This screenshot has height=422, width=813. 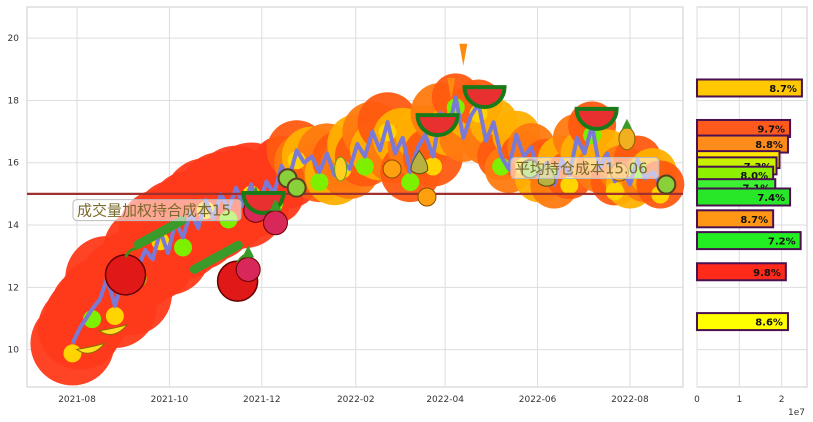 I want to click on x-tick-label: 2021-10, so click(x=170, y=400).